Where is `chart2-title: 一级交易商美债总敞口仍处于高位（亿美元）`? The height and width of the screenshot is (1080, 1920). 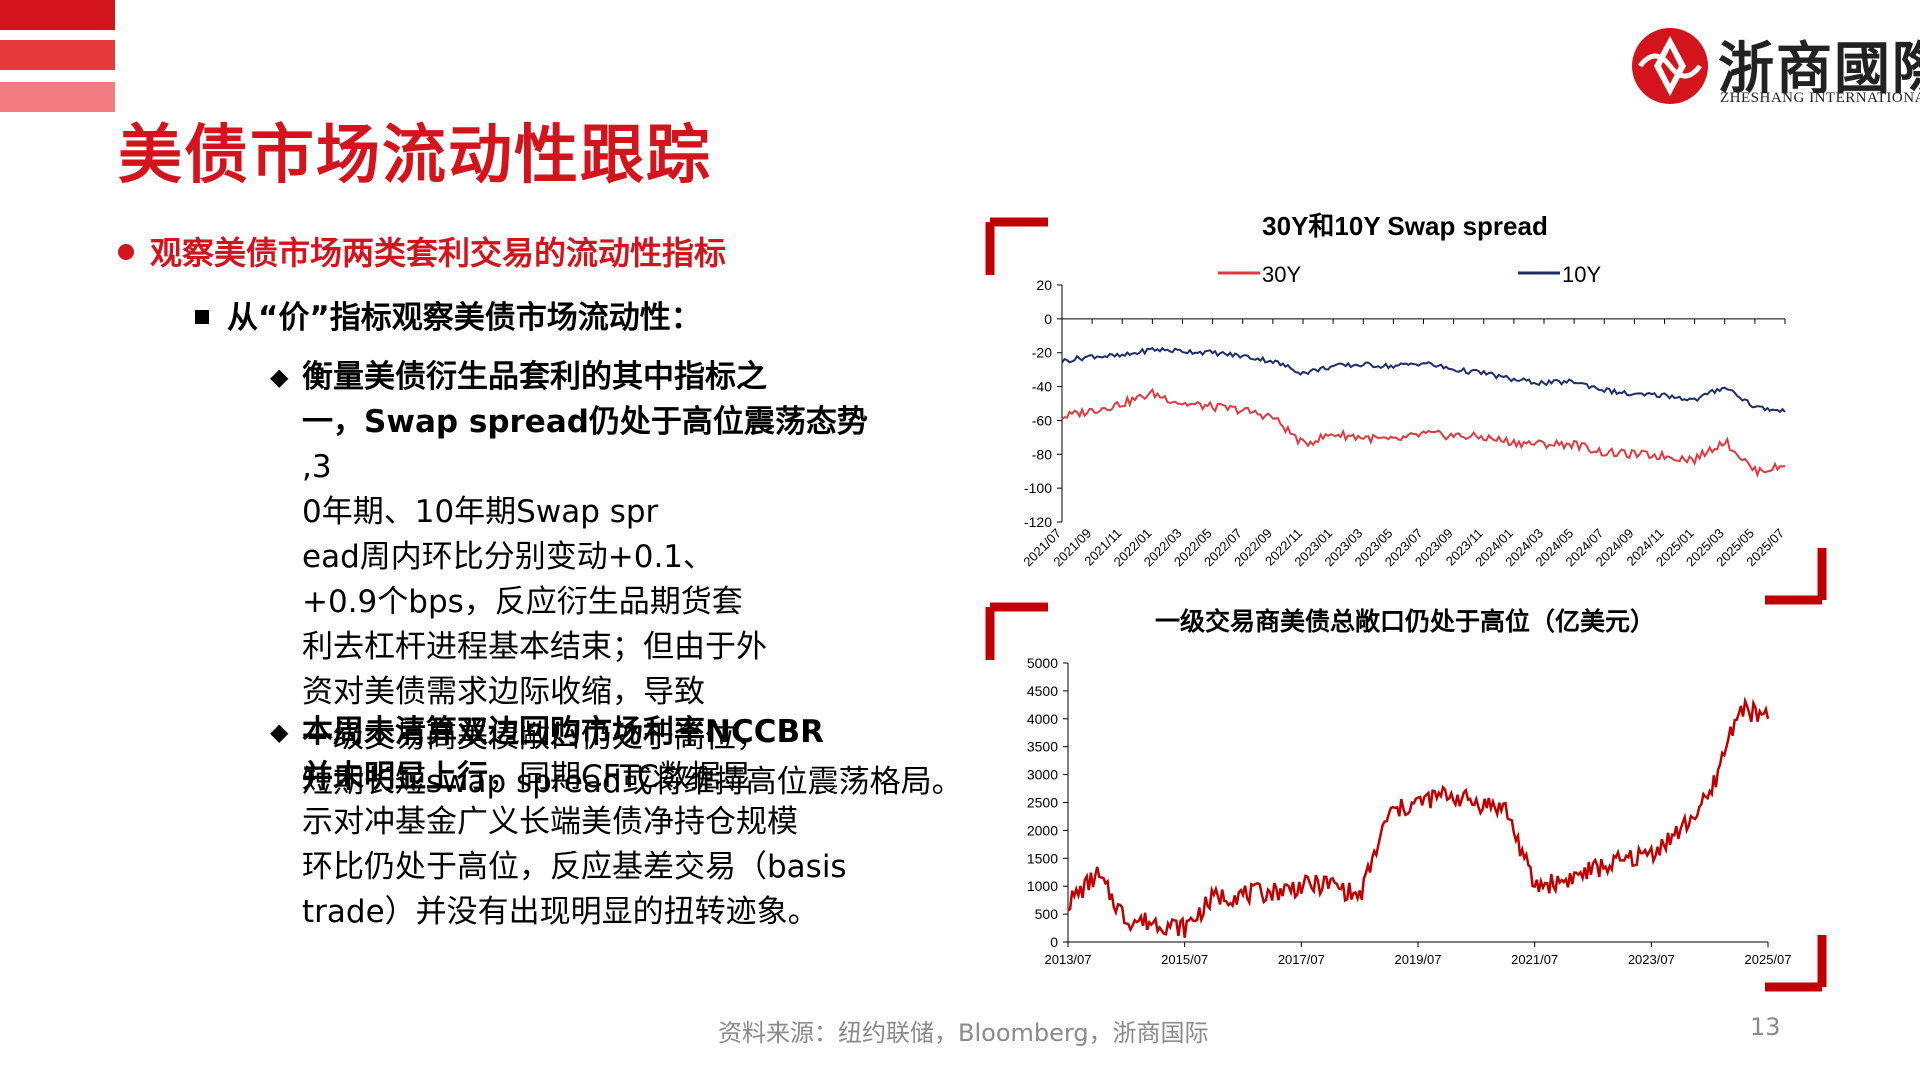
chart2-title: 一级交易商美债总敞口仍处于高位（亿美元） is located at coordinates (1405, 621).